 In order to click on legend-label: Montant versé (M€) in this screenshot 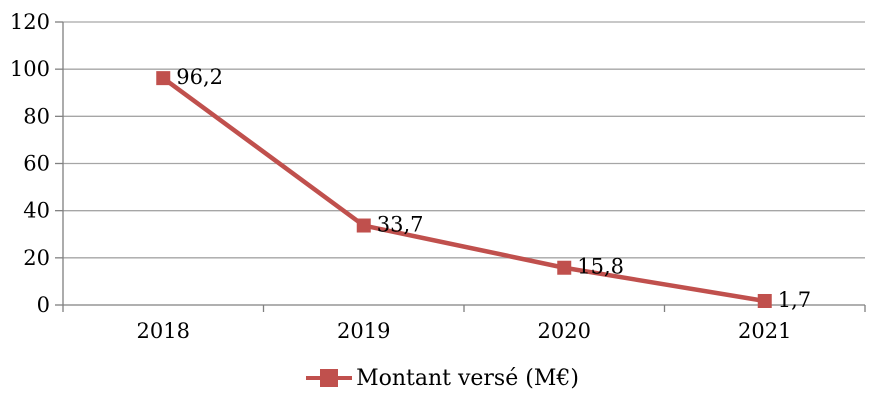, I will do `click(467, 378)`.